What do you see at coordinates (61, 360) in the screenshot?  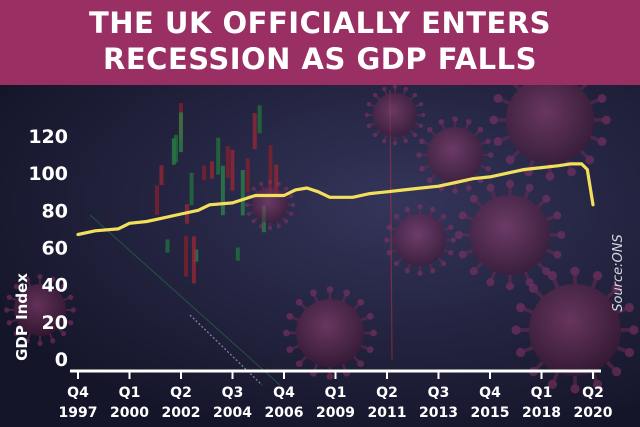 I see `y-tick-label: 0` at bounding box center [61, 360].